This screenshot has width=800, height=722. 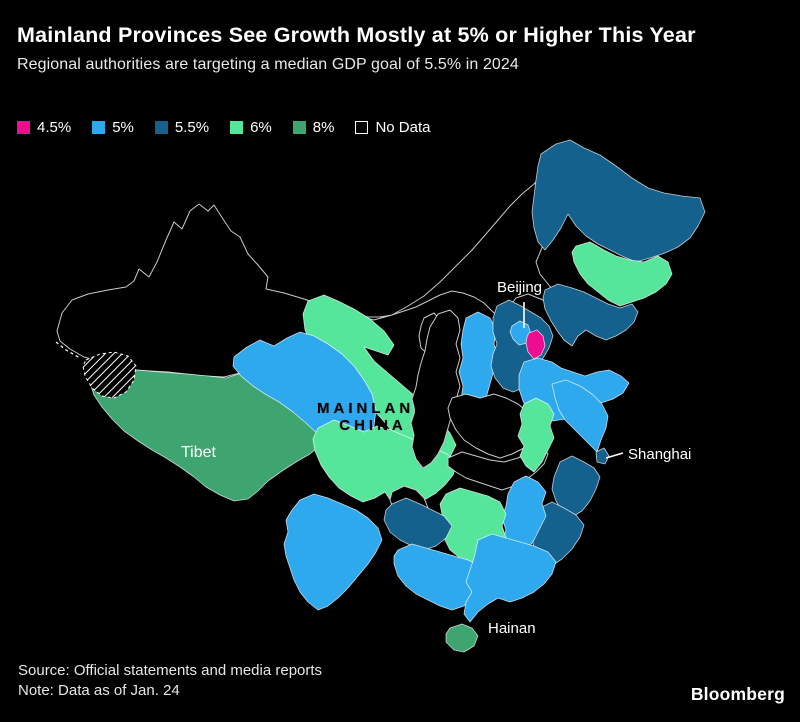 I want to click on legend-item-no-data: No Data, so click(x=393, y=127).